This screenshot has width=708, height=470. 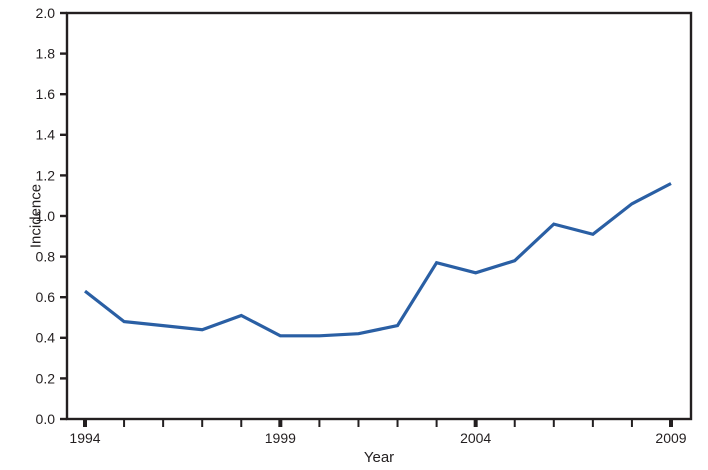 What do you see at coordinates (46, 338) in the screenshot?
I see `y-tick-label: 0.4` at bounding box center [46, 338].